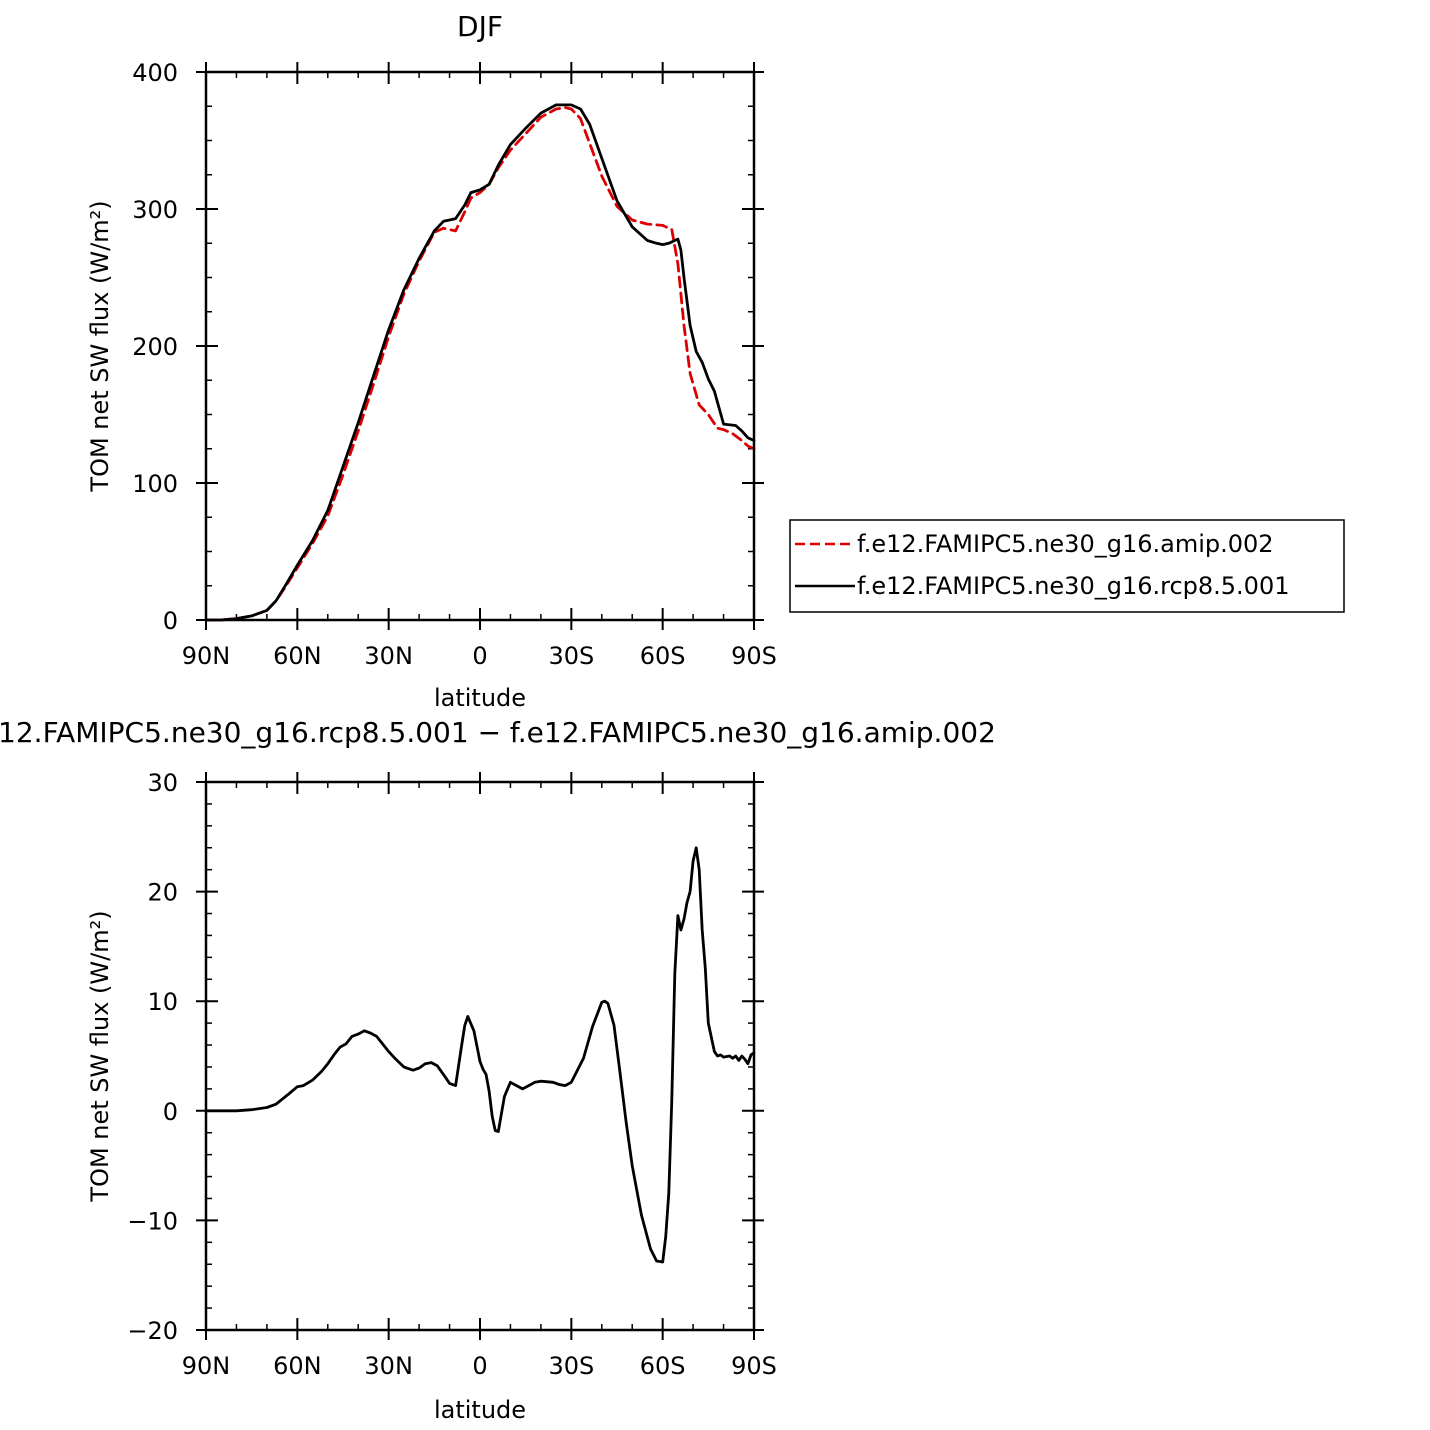 This screenshot has height=1430, width=1430. I want to click on y-axis-title-top: TOM net SW flux (W/m²), so click(100, 346).